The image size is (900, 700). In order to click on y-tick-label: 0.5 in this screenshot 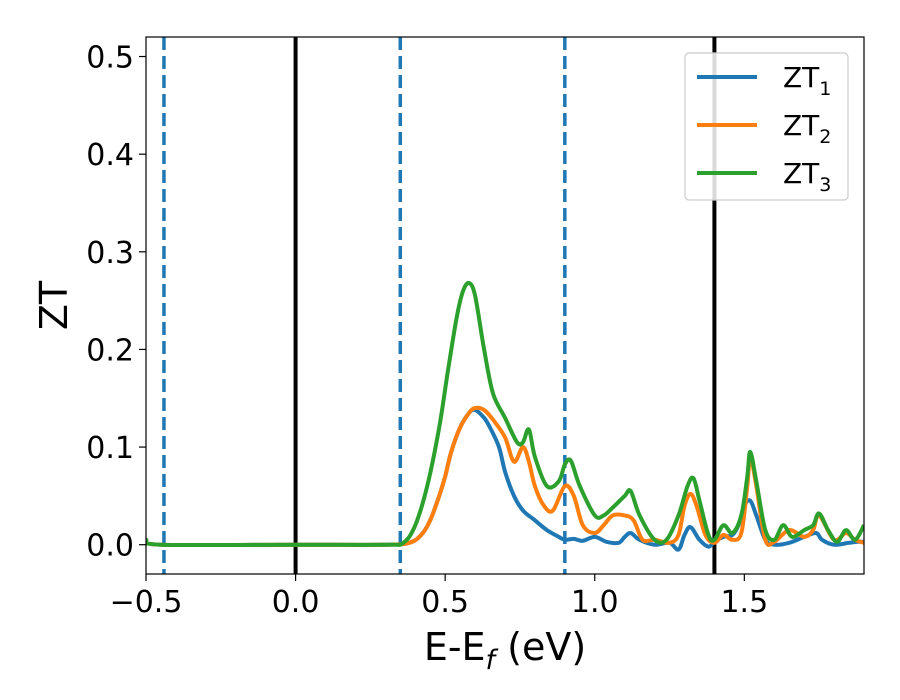, I will do `click(110, 58)`.